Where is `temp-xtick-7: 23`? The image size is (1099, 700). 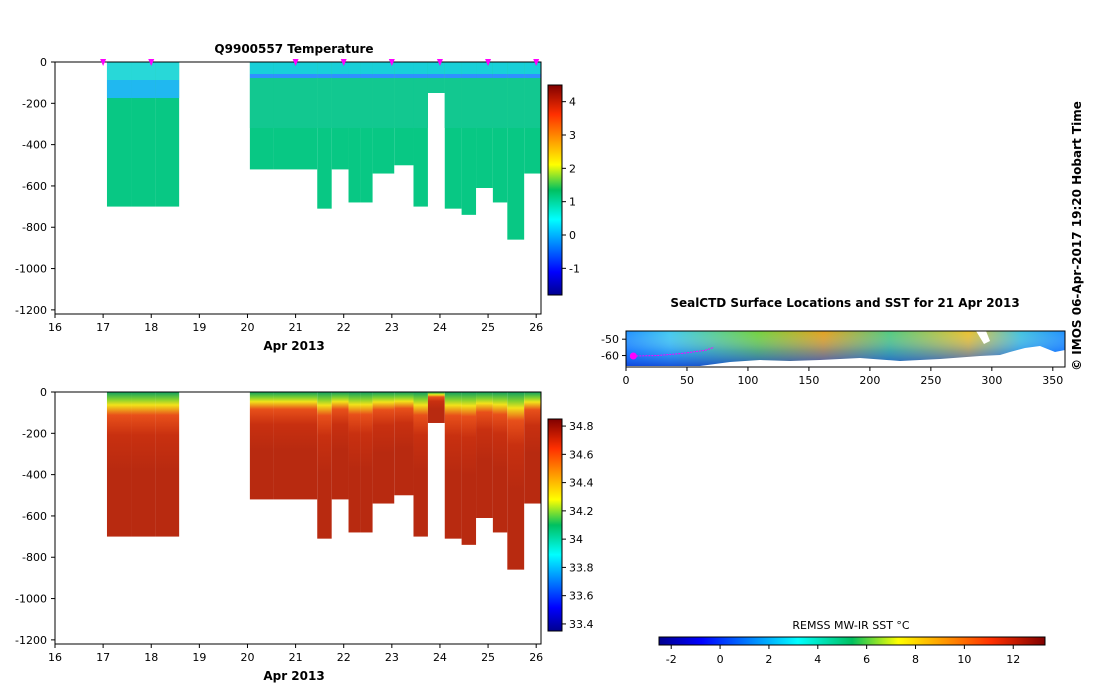
temp-xtick-7: 23 is located at coordinates (392, 327).